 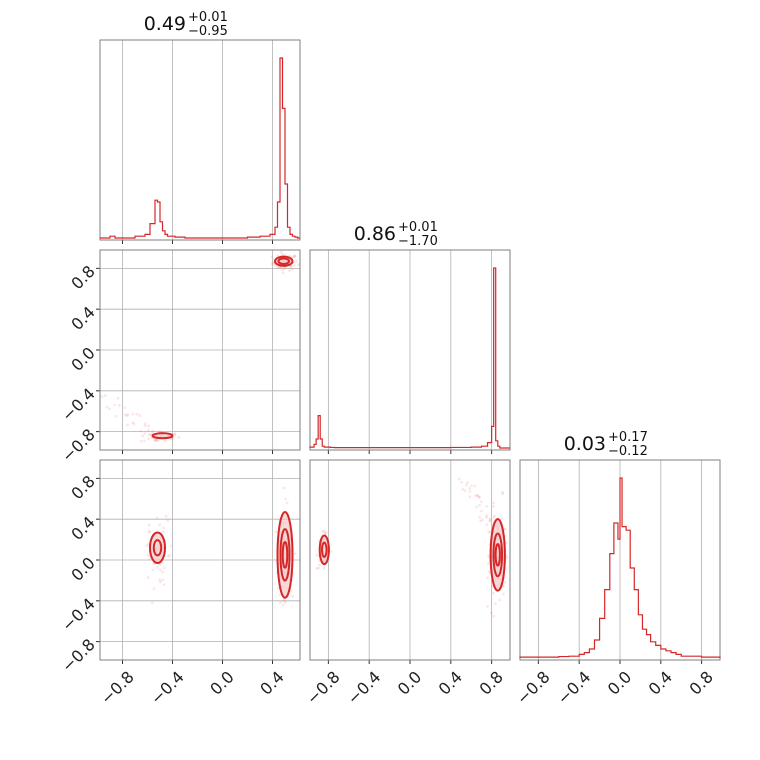 What do you see at coordinates (418, 241) in the screenshot?
I see `title-minus-err: −1.70` at bounding box center [418, 241].